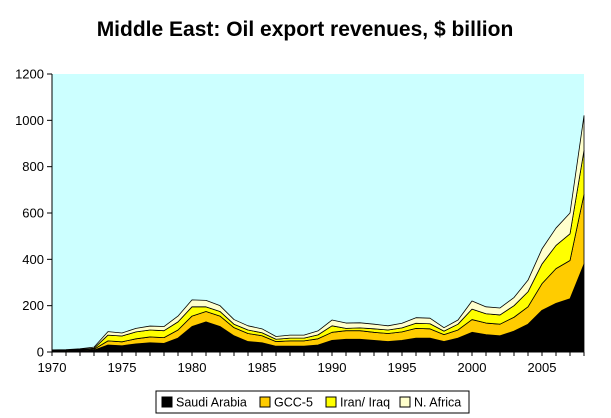 This screenshot has height=418, width=611. What do you see at coordinates (211, 403) in the screenshot?
I see `legend-label-saudi-arabia: Saudi Arabia` at bounding box center [211, 403].